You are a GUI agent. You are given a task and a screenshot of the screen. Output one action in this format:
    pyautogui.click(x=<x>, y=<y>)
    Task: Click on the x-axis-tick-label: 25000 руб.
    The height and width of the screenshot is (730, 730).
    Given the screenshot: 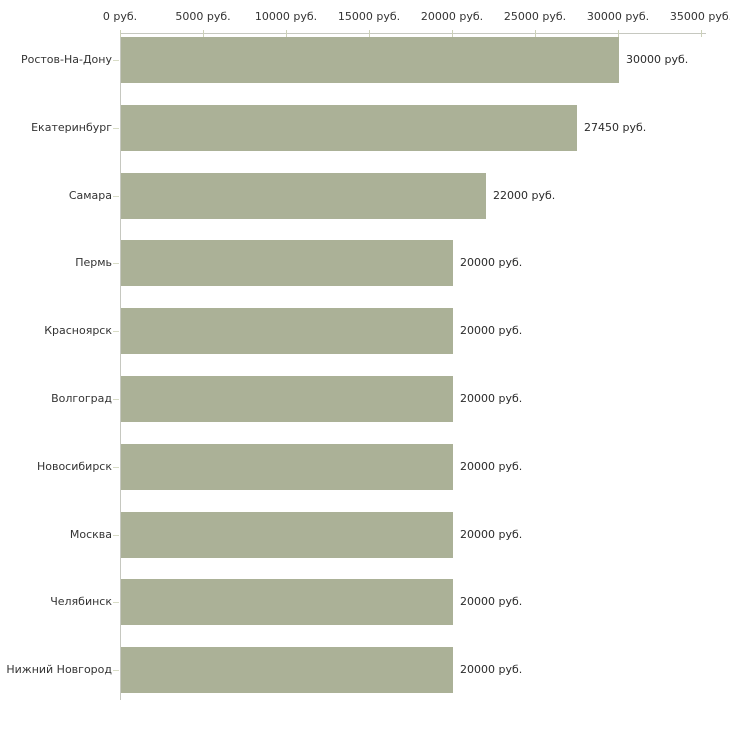 What is the action you would take?
    pyautogui.click(x=535, y=16)
    